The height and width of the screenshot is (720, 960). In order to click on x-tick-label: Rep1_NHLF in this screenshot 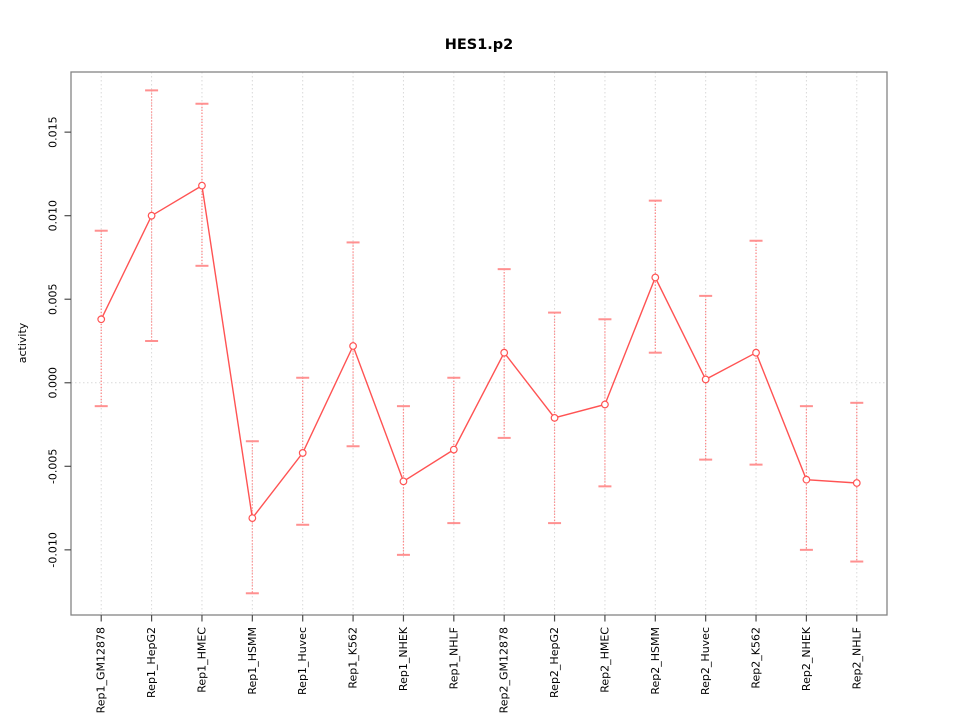, I will do `click(453, 658)`.